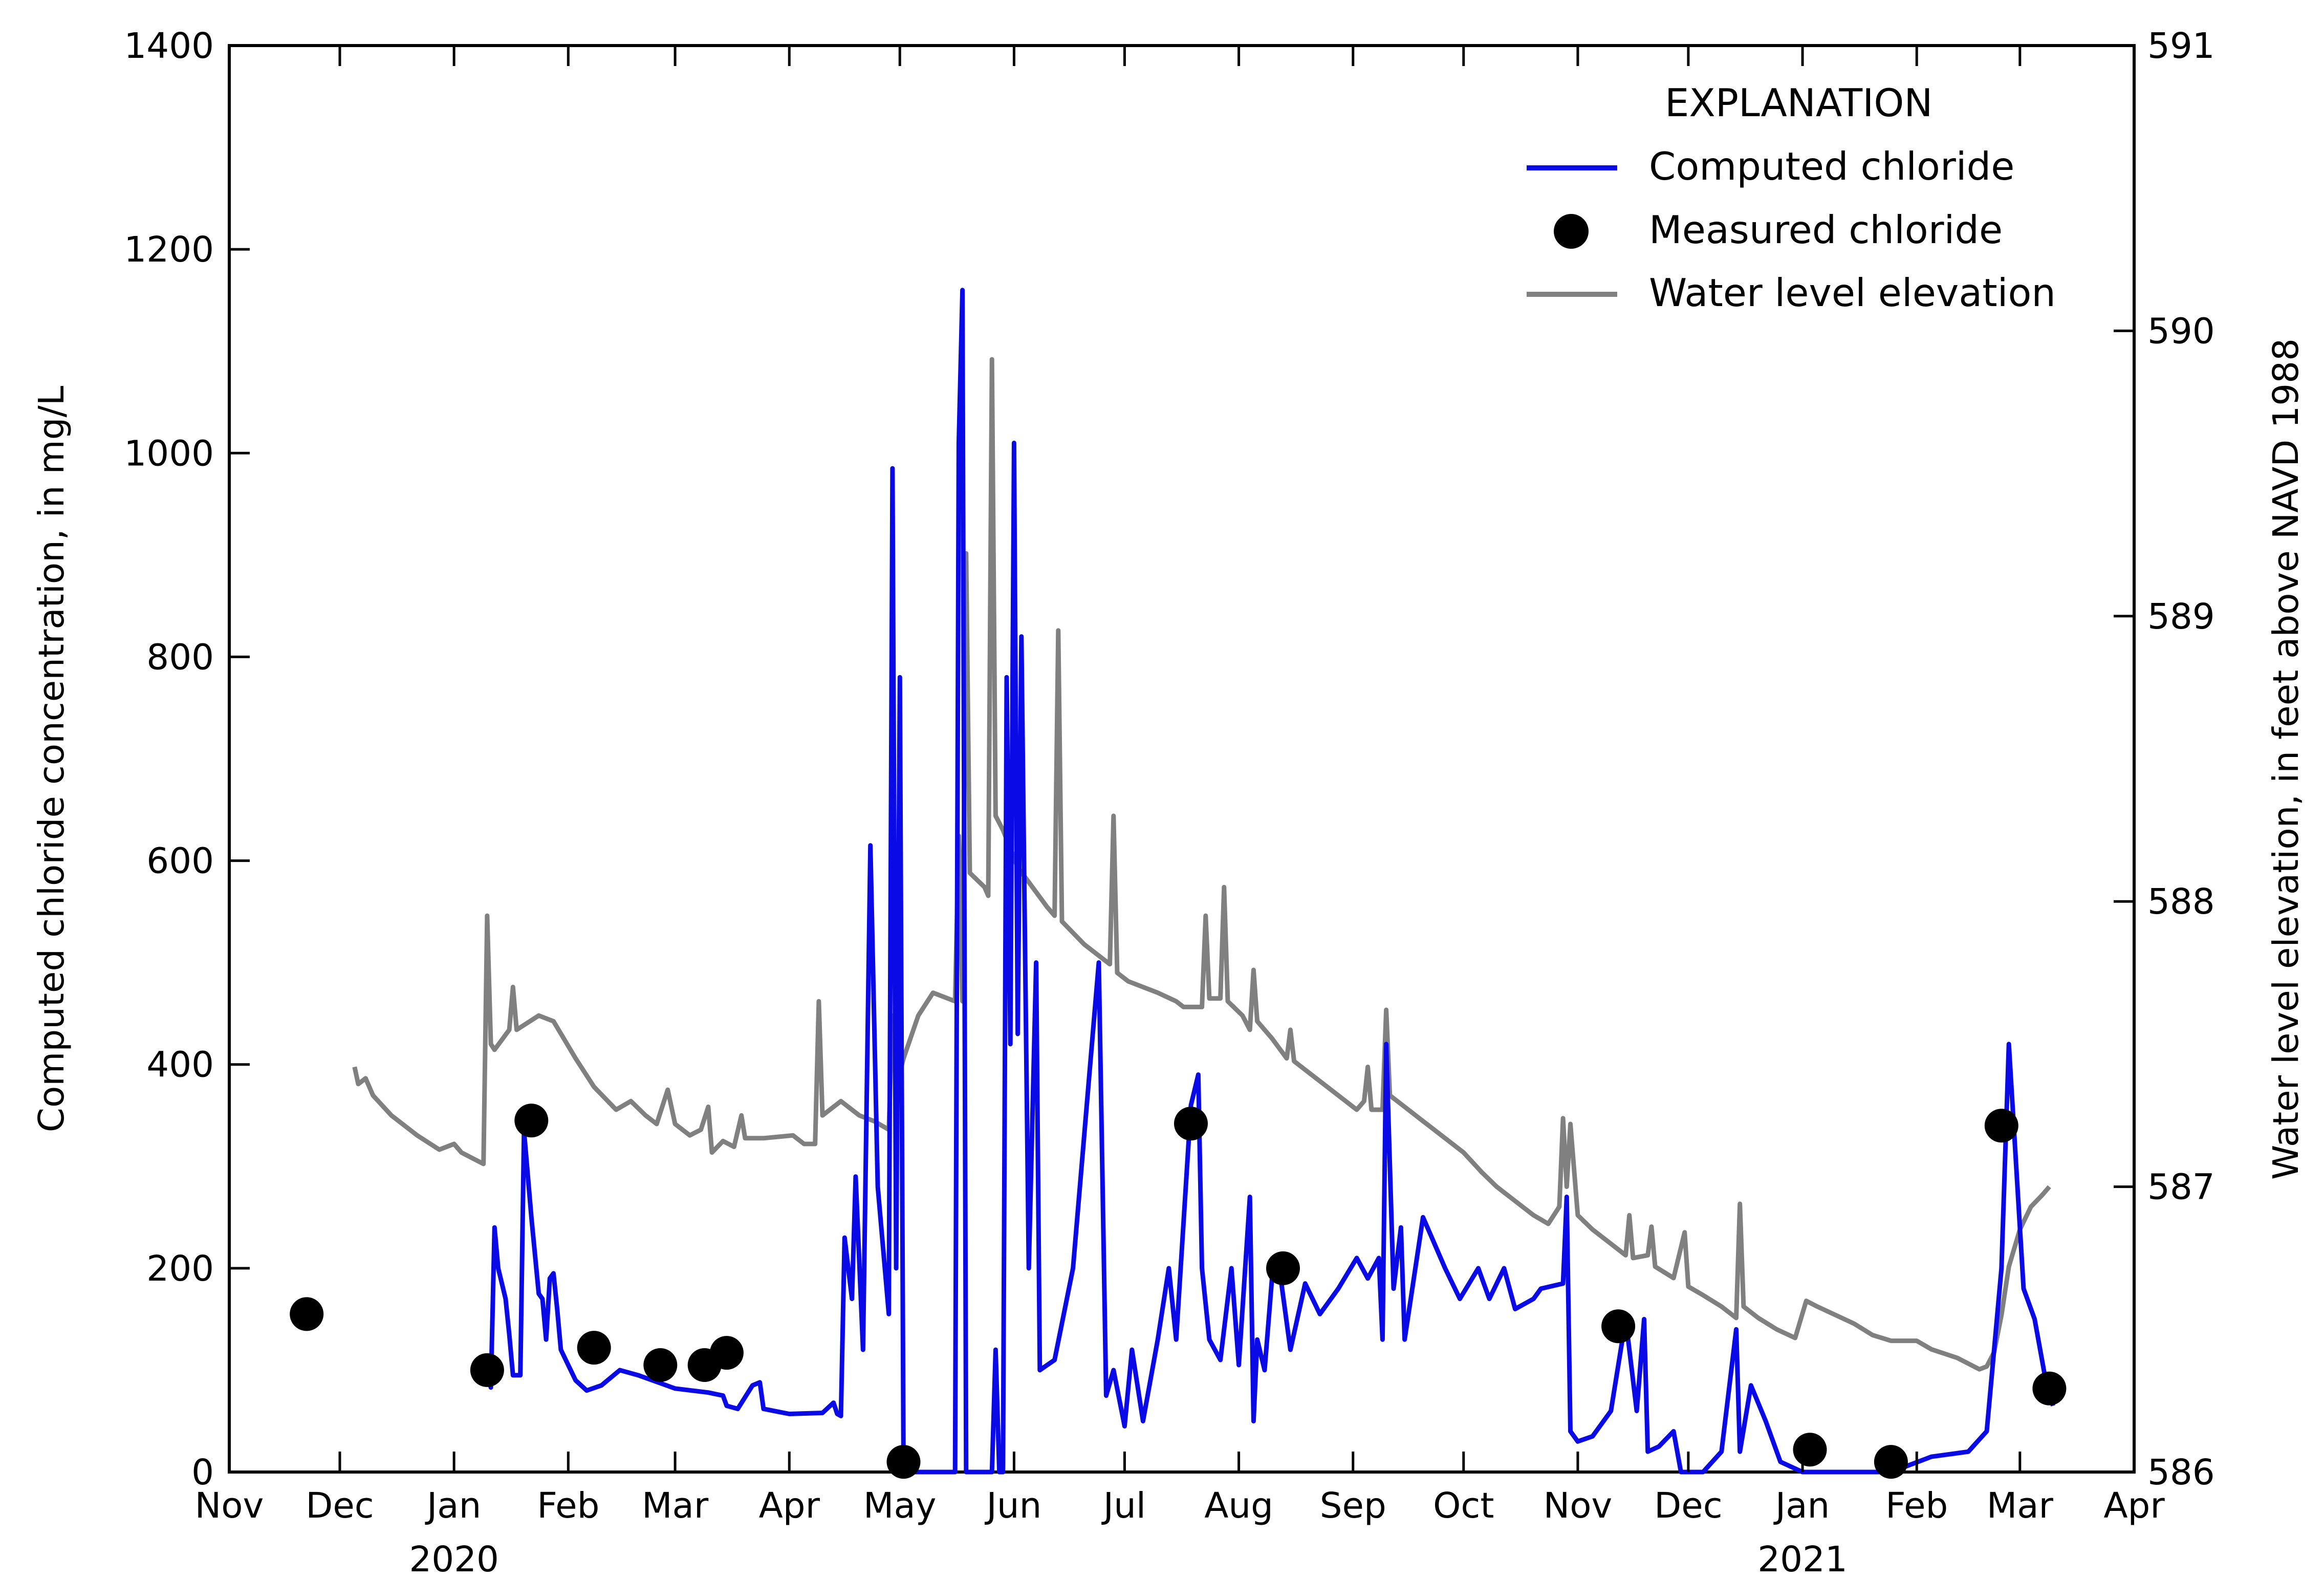 The width and height of the screenshot is (2324, 1579). Describe the element at coordinates (1013, 1505) in the screenshot. I see `x-tick-label: Jun` at that location.